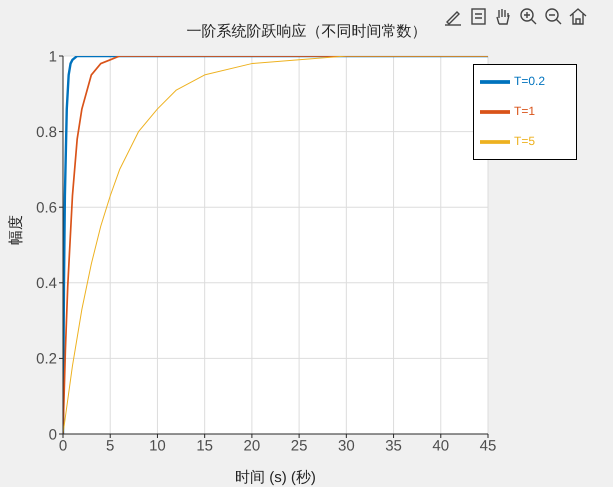 The width and height of the screenshot is (613, 487). What do you see at coordinates (488, 446) in the screenshot?
I see `x-tick-label: 45` at bounding box center [488, 446].